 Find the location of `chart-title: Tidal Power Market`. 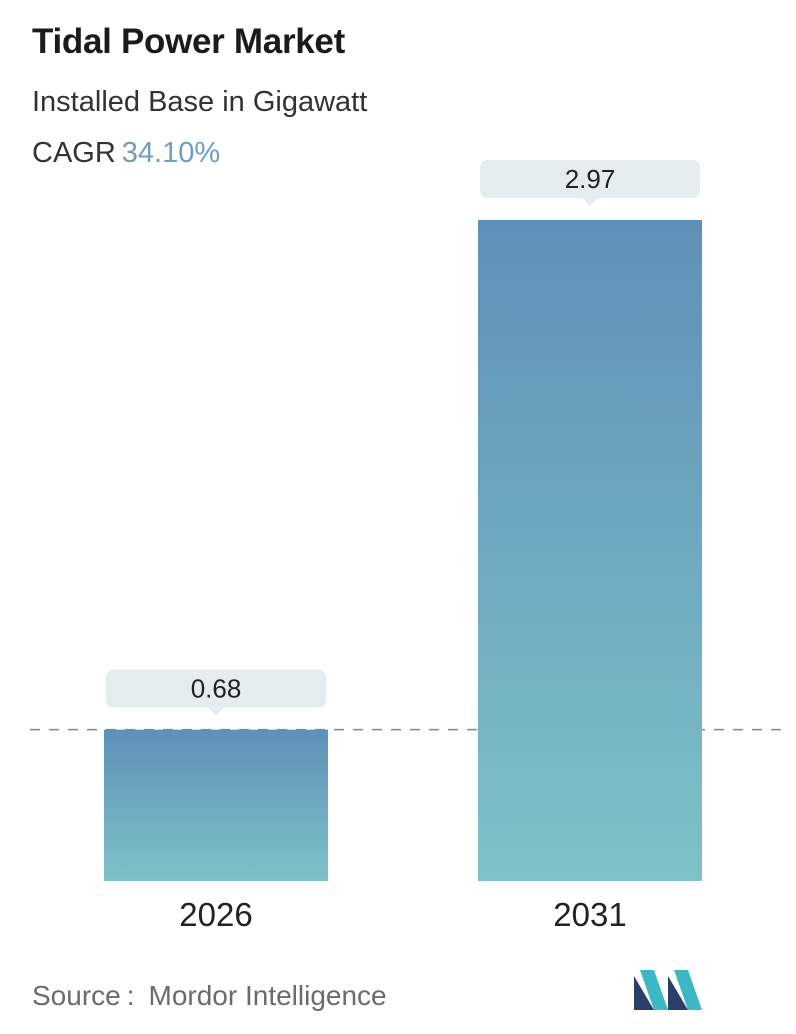

chart-title: Tidal Power Market is located at coordinates (188, 41).